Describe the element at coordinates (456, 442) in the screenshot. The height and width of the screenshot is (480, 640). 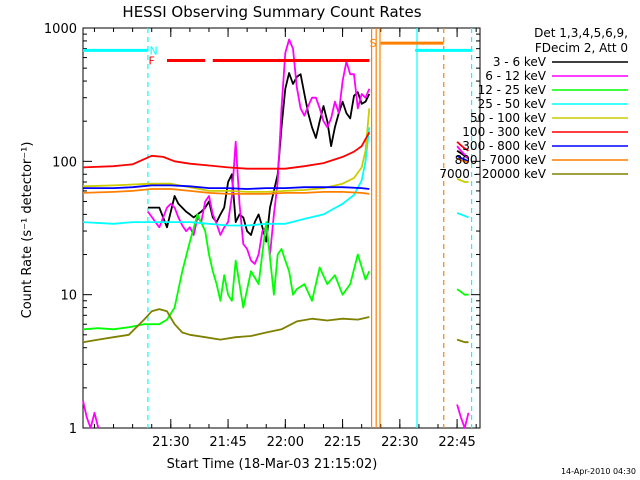
I see `x-tick-label: 22:45` at that location.